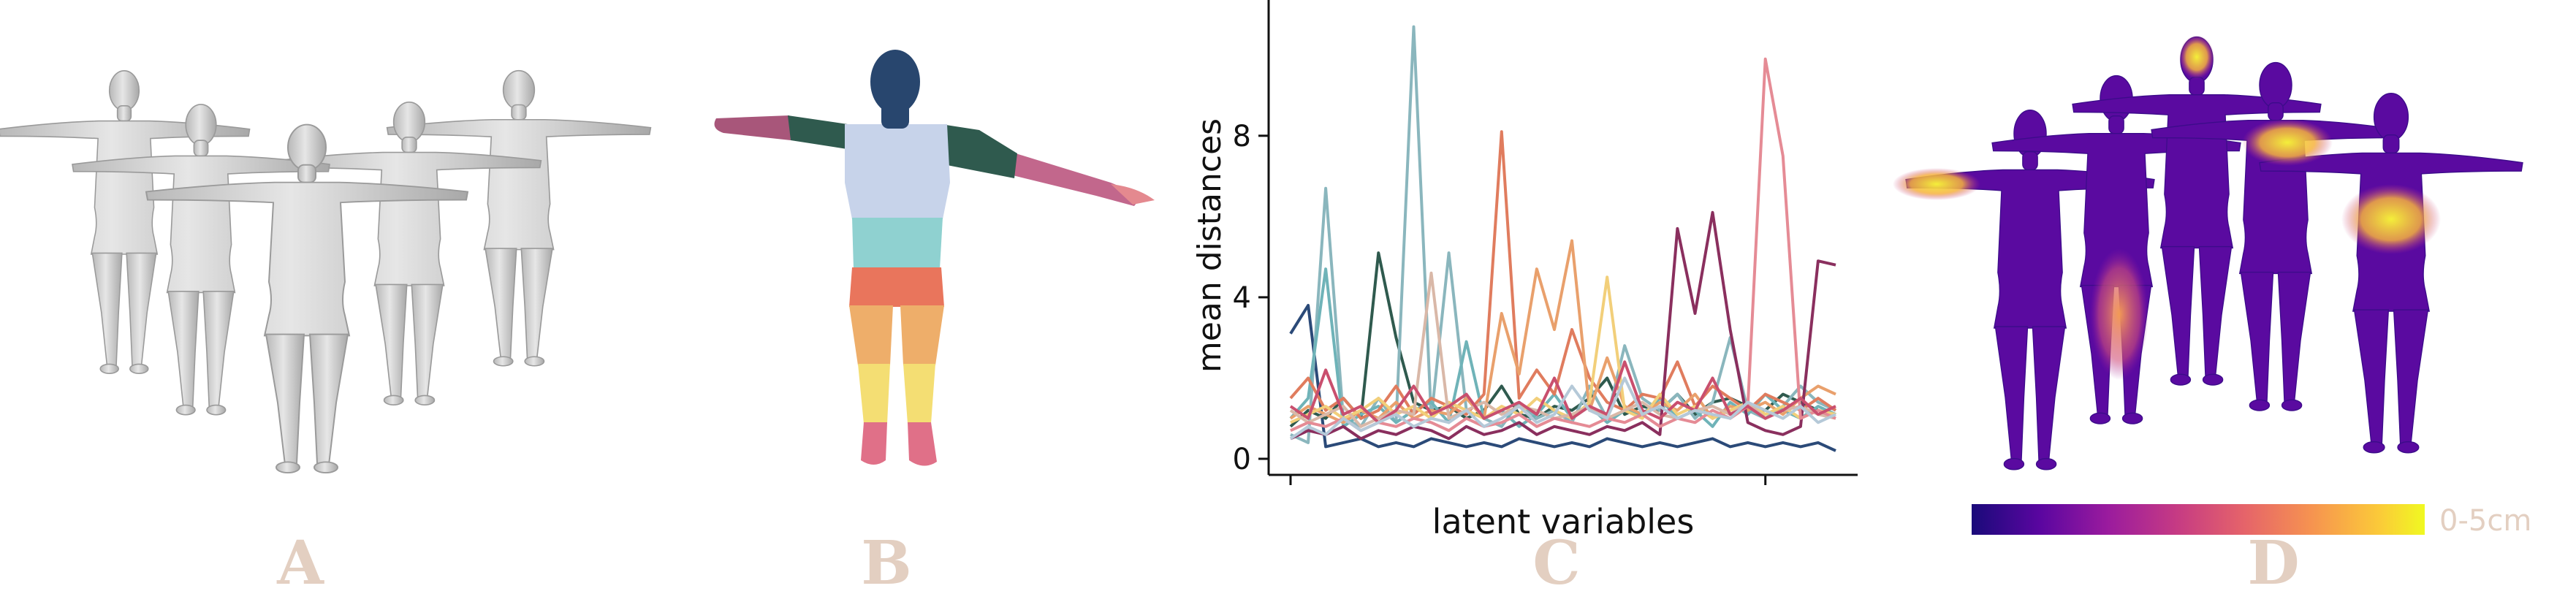 The width and height of the screenshot is (2576, 602). I want to click on y-tick-label-0: 0, so click(1242, 459).